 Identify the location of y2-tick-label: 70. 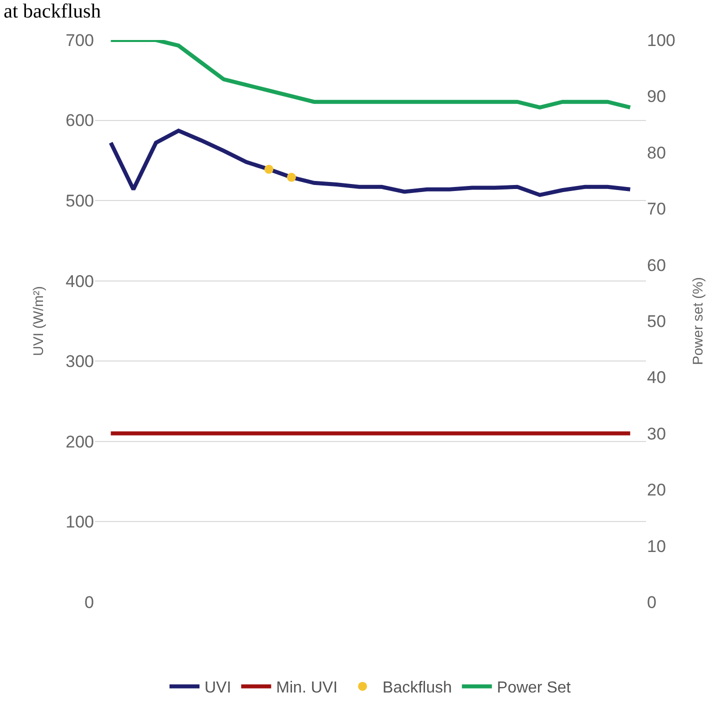
(656, 209).